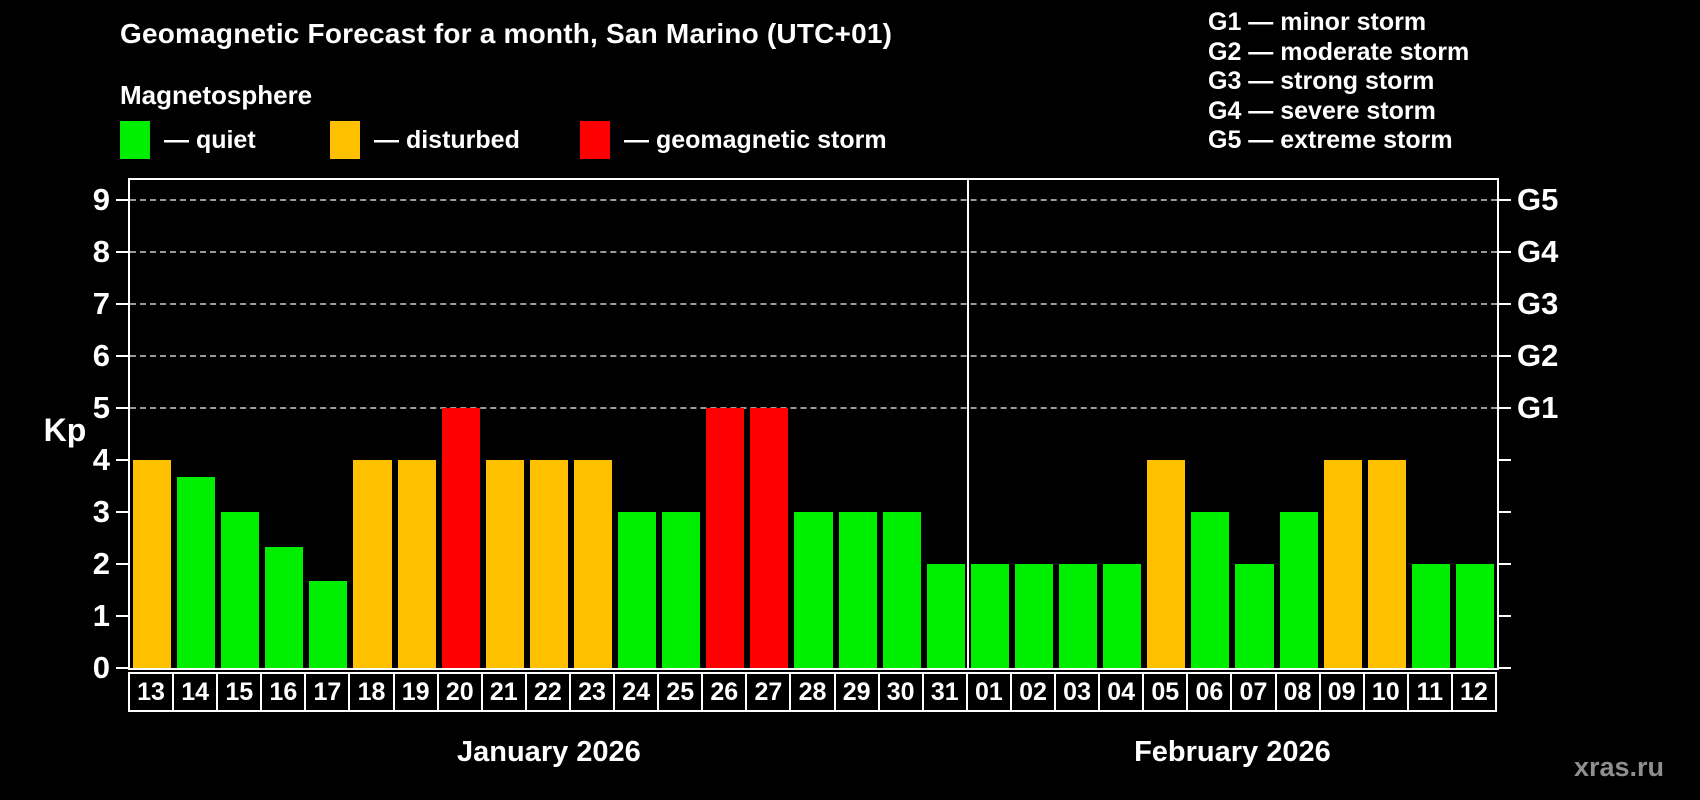  Describe the element at coordinates (447, 139) in the screenshot. I see `legend-disturbed-label: — disturbed` at that location.